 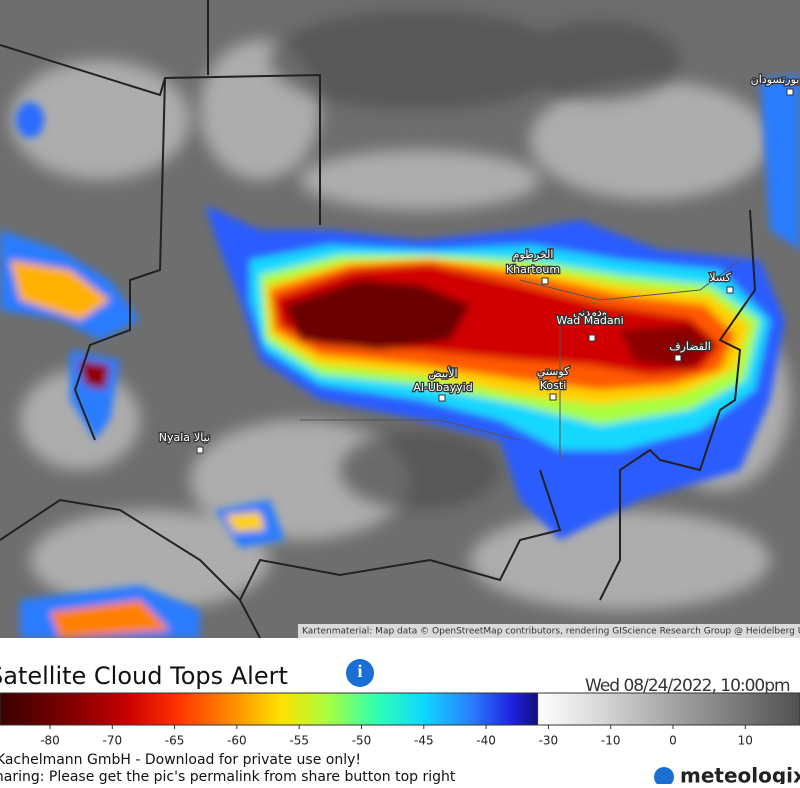 I want to click on tick-label: -60, so click(x=237, y=741).